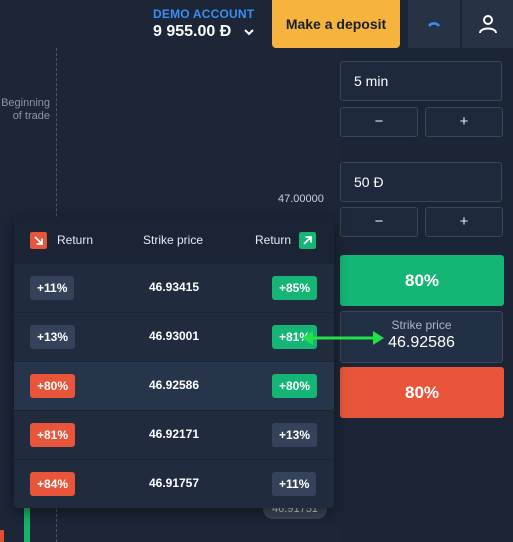 This screenshot has width=513, height=542. What do you see at coordinates (273, 240) in the screenshot?
I see `return-up-header: Return` at bounding box center [273, 240].